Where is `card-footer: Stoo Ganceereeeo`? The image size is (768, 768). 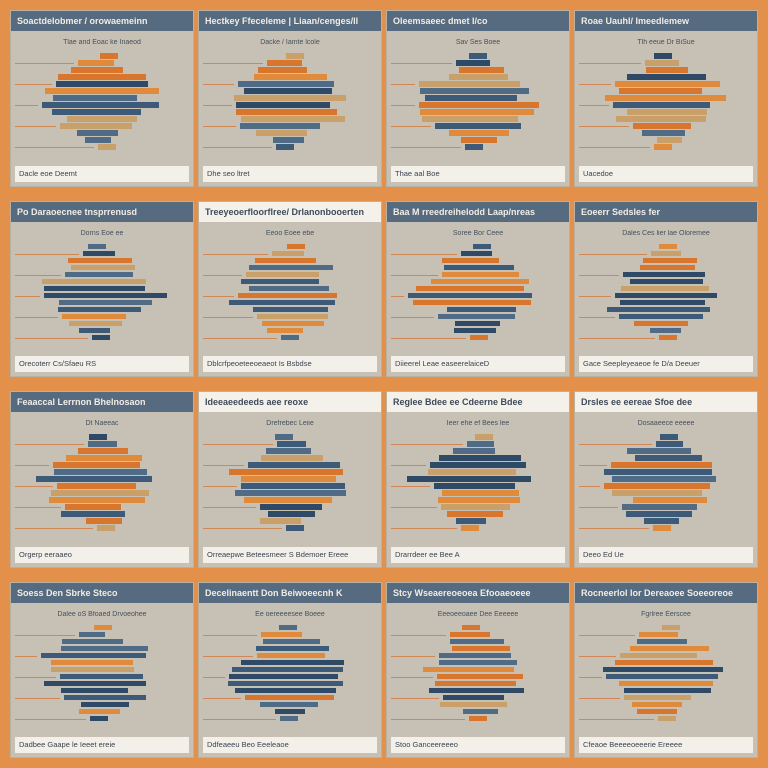
card-footer: Stoo Ganceereeeo is located at coordinates (478, 745).